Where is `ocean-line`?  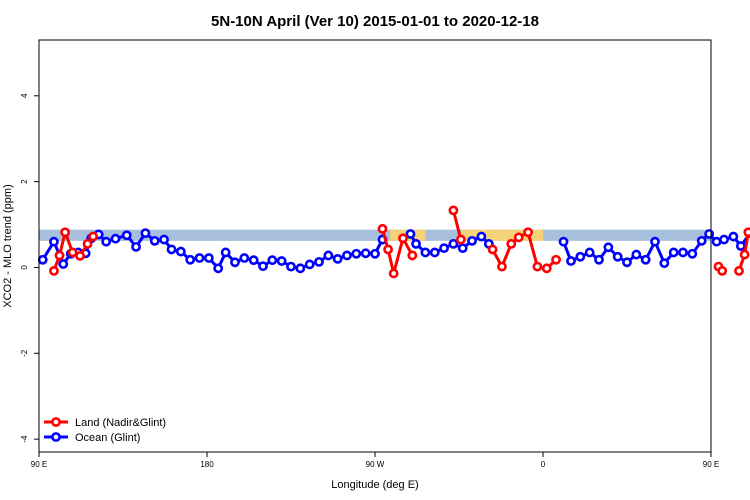
ocean-line is located at coordinates (449, 243).